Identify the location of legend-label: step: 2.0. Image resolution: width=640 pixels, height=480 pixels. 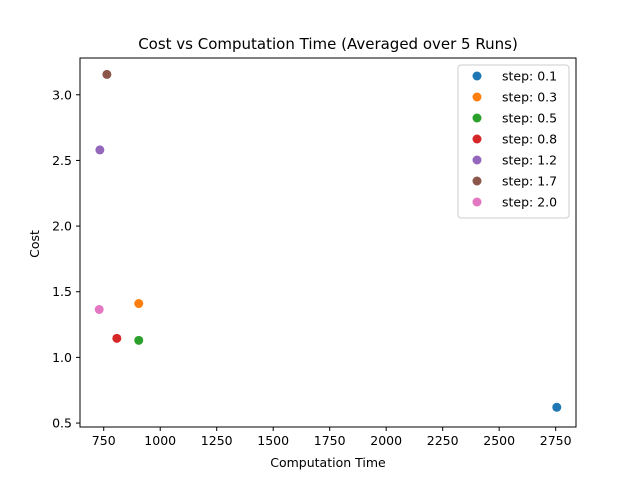
(529, 202).